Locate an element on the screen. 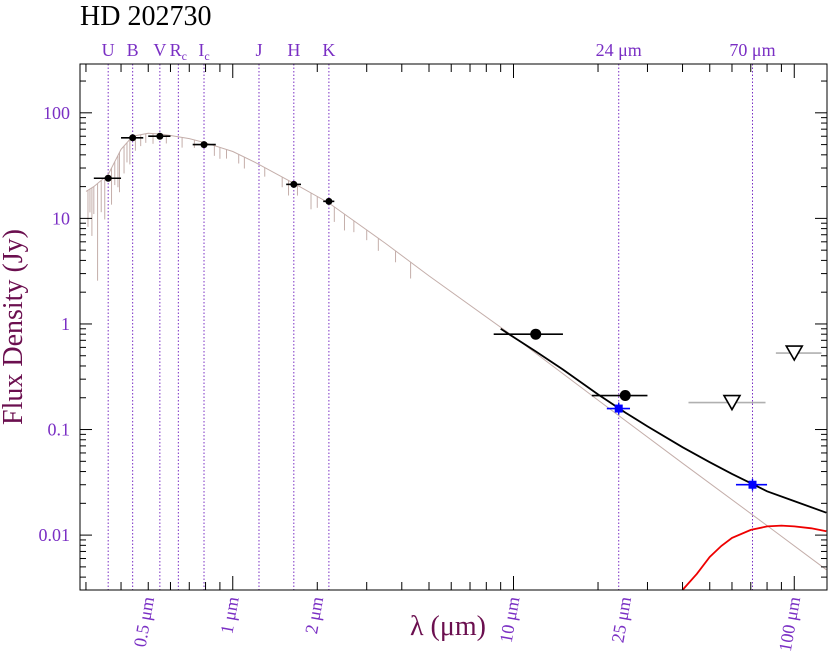 The image size is (830, 662). x-tick-label: 2 μm is located at coordinates (314, 615).